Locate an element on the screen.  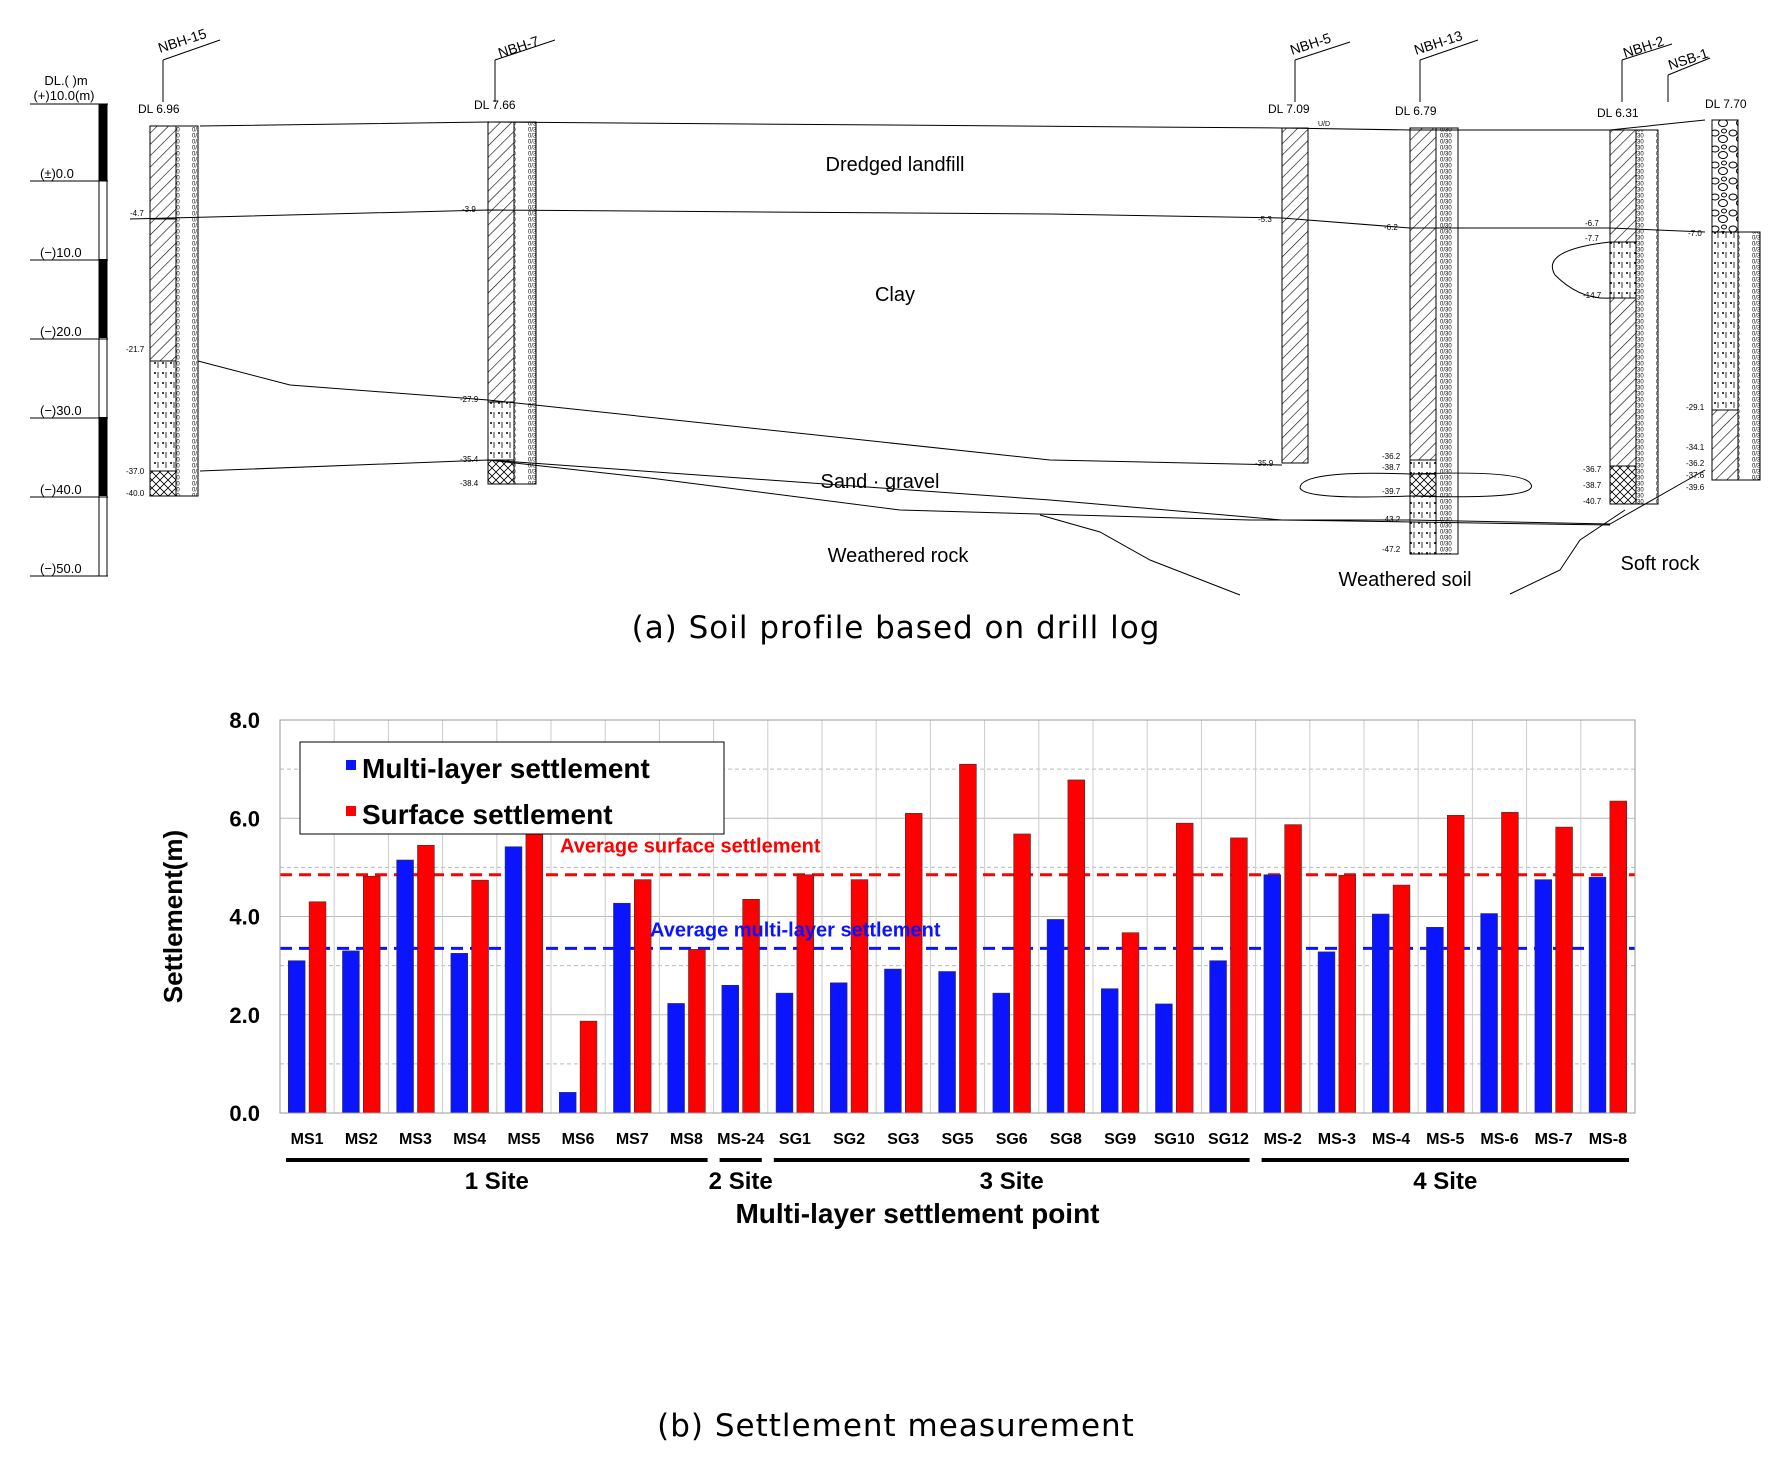
borehole-NBH-5: NBH-5 DL 7.09 U/D -5.3 -35.9 is located at coordinates (1303, 249).